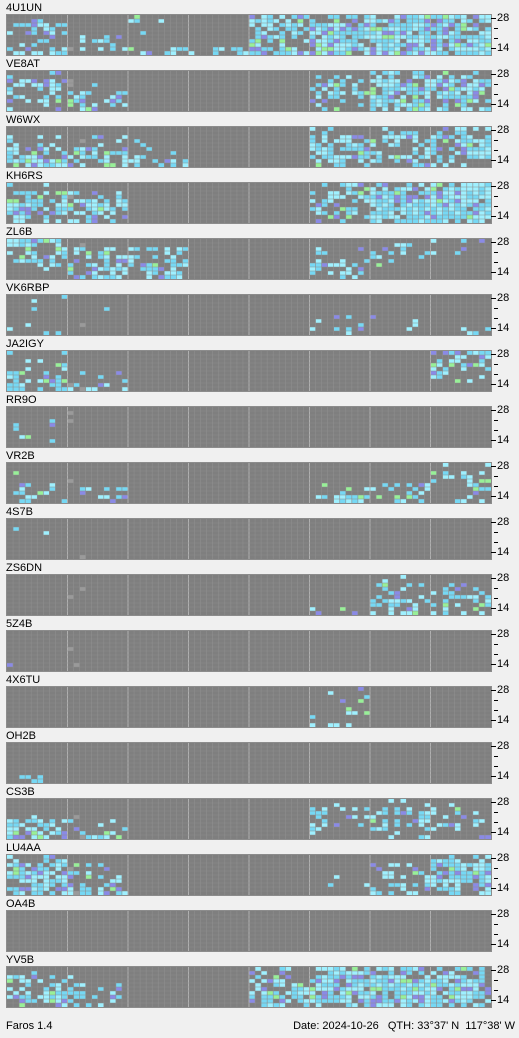 The width and height of the screenshot is (519, 1038). What do you see at coordinates (503, 130) in the screenshot?
I see `band-label-top: 28` at bounding box center [503, 130].